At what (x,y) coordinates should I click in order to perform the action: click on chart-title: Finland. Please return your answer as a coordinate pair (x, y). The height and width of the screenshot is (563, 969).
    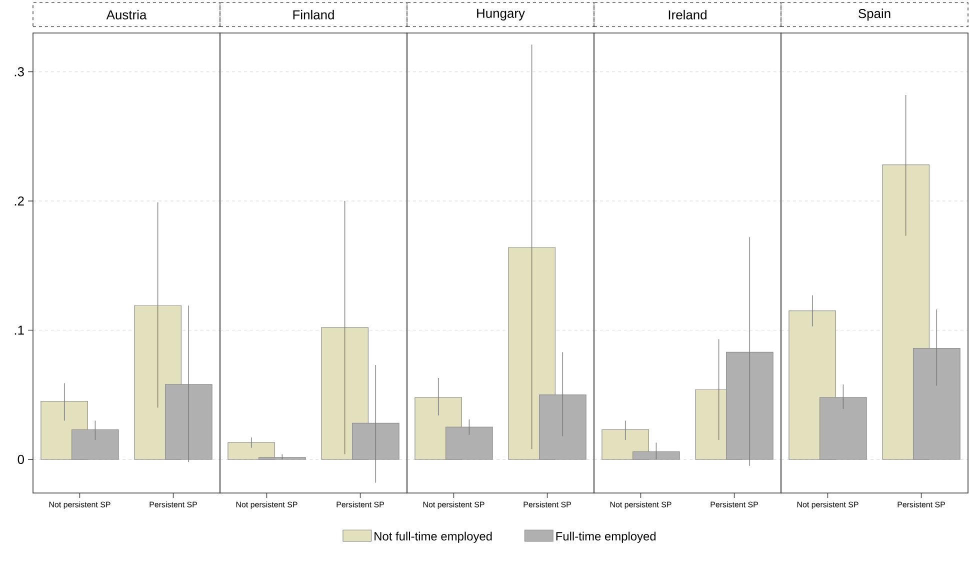
    Looking at the image, I should click on (313, 15).